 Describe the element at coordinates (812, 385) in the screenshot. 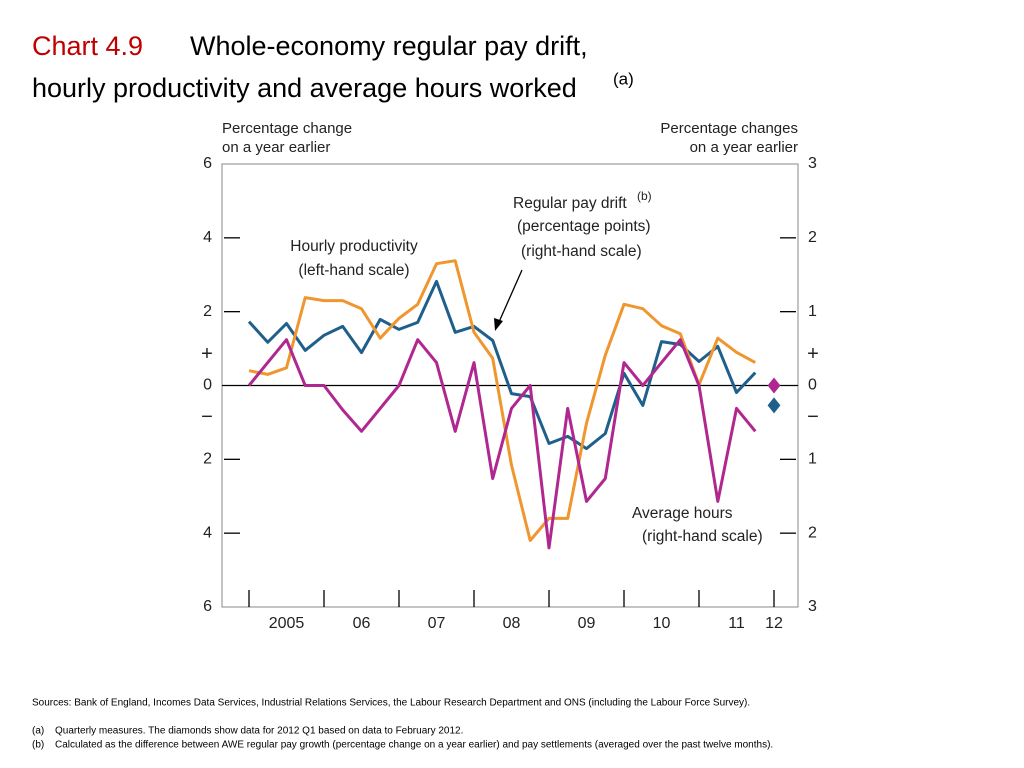

I see `y2-tick-label: 0` at that location.